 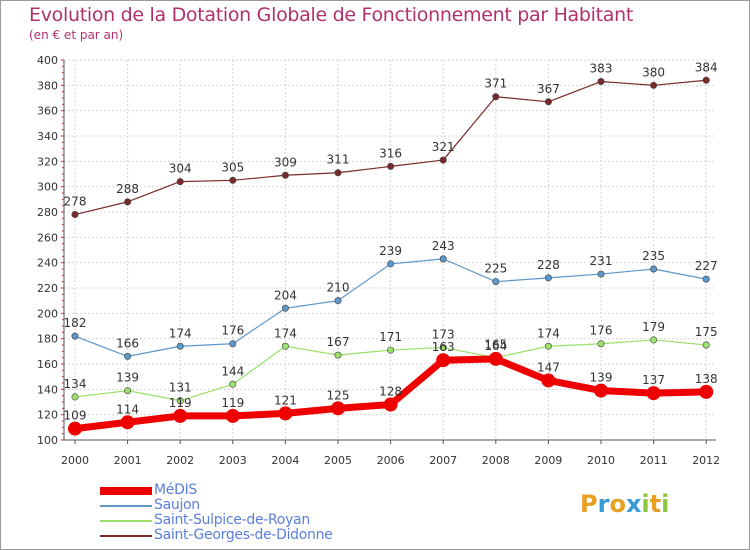 I want to click on y-tick-label: 320, so click(x=47, y=161).